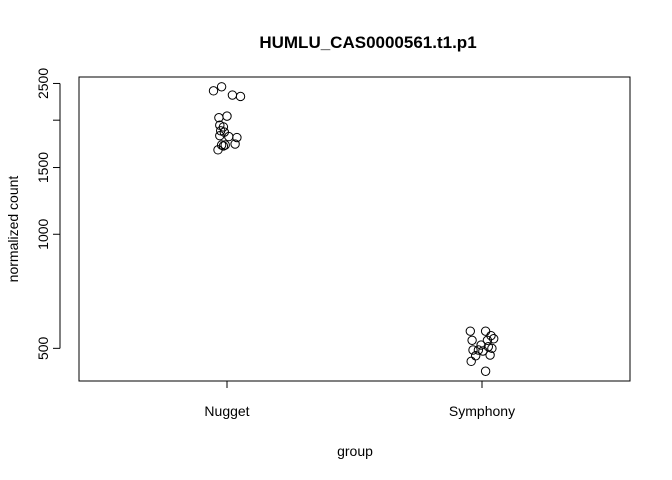 Image resolution: width=672 pixels, height=480 pixels. I want to click on chart-title: HUMLU_CAS0000561.t1.p1, so click(367, 42).